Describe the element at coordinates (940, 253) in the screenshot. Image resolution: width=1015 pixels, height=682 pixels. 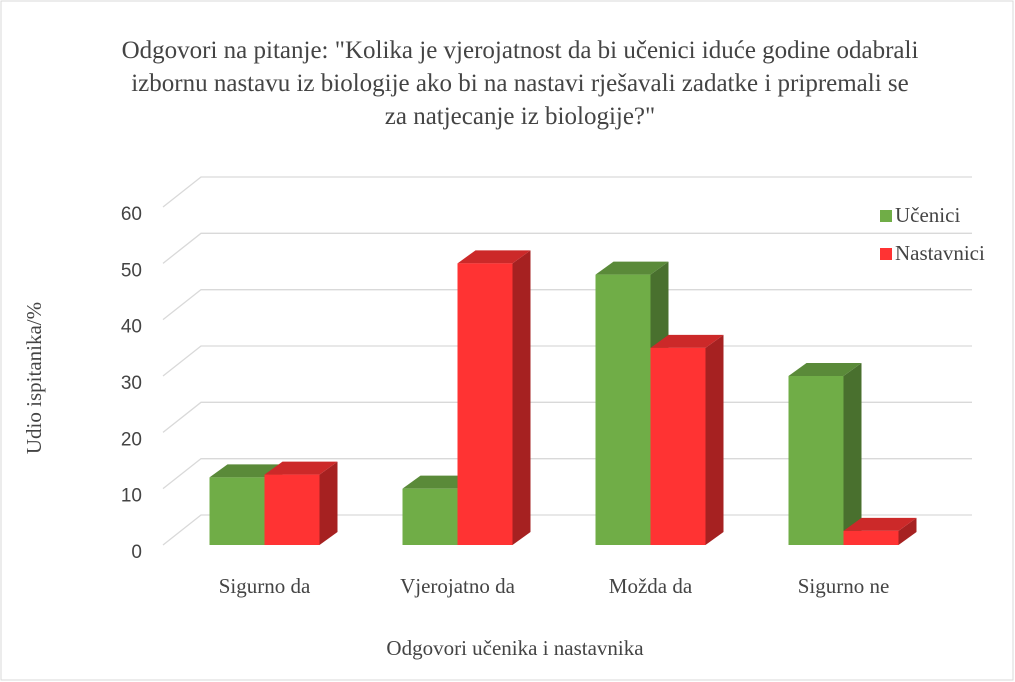
I see `legend-label: Nastavnici` at that location.